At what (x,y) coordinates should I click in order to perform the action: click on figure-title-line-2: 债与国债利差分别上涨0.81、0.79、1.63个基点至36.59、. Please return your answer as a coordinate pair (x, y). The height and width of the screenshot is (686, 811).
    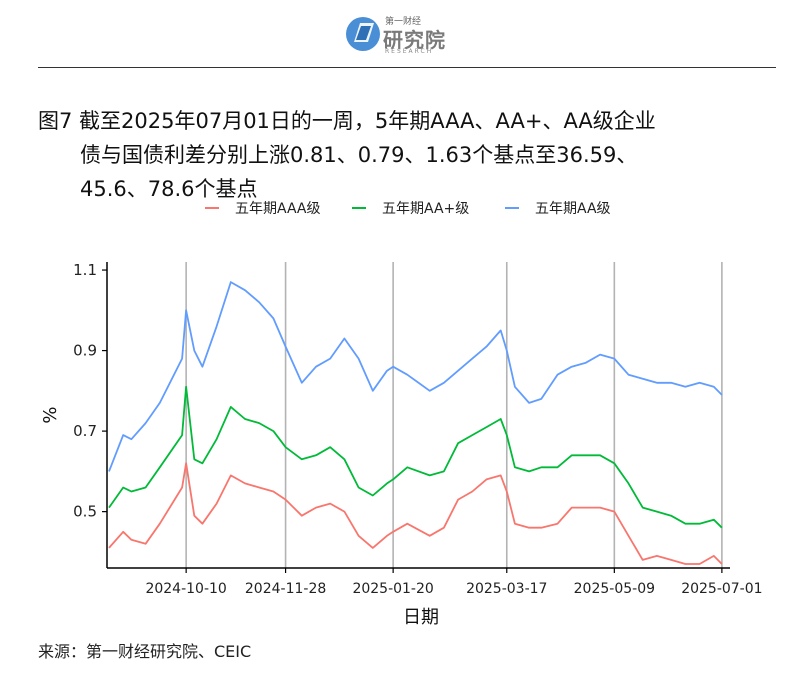
    Looking at the image, I should click on (359, 155).